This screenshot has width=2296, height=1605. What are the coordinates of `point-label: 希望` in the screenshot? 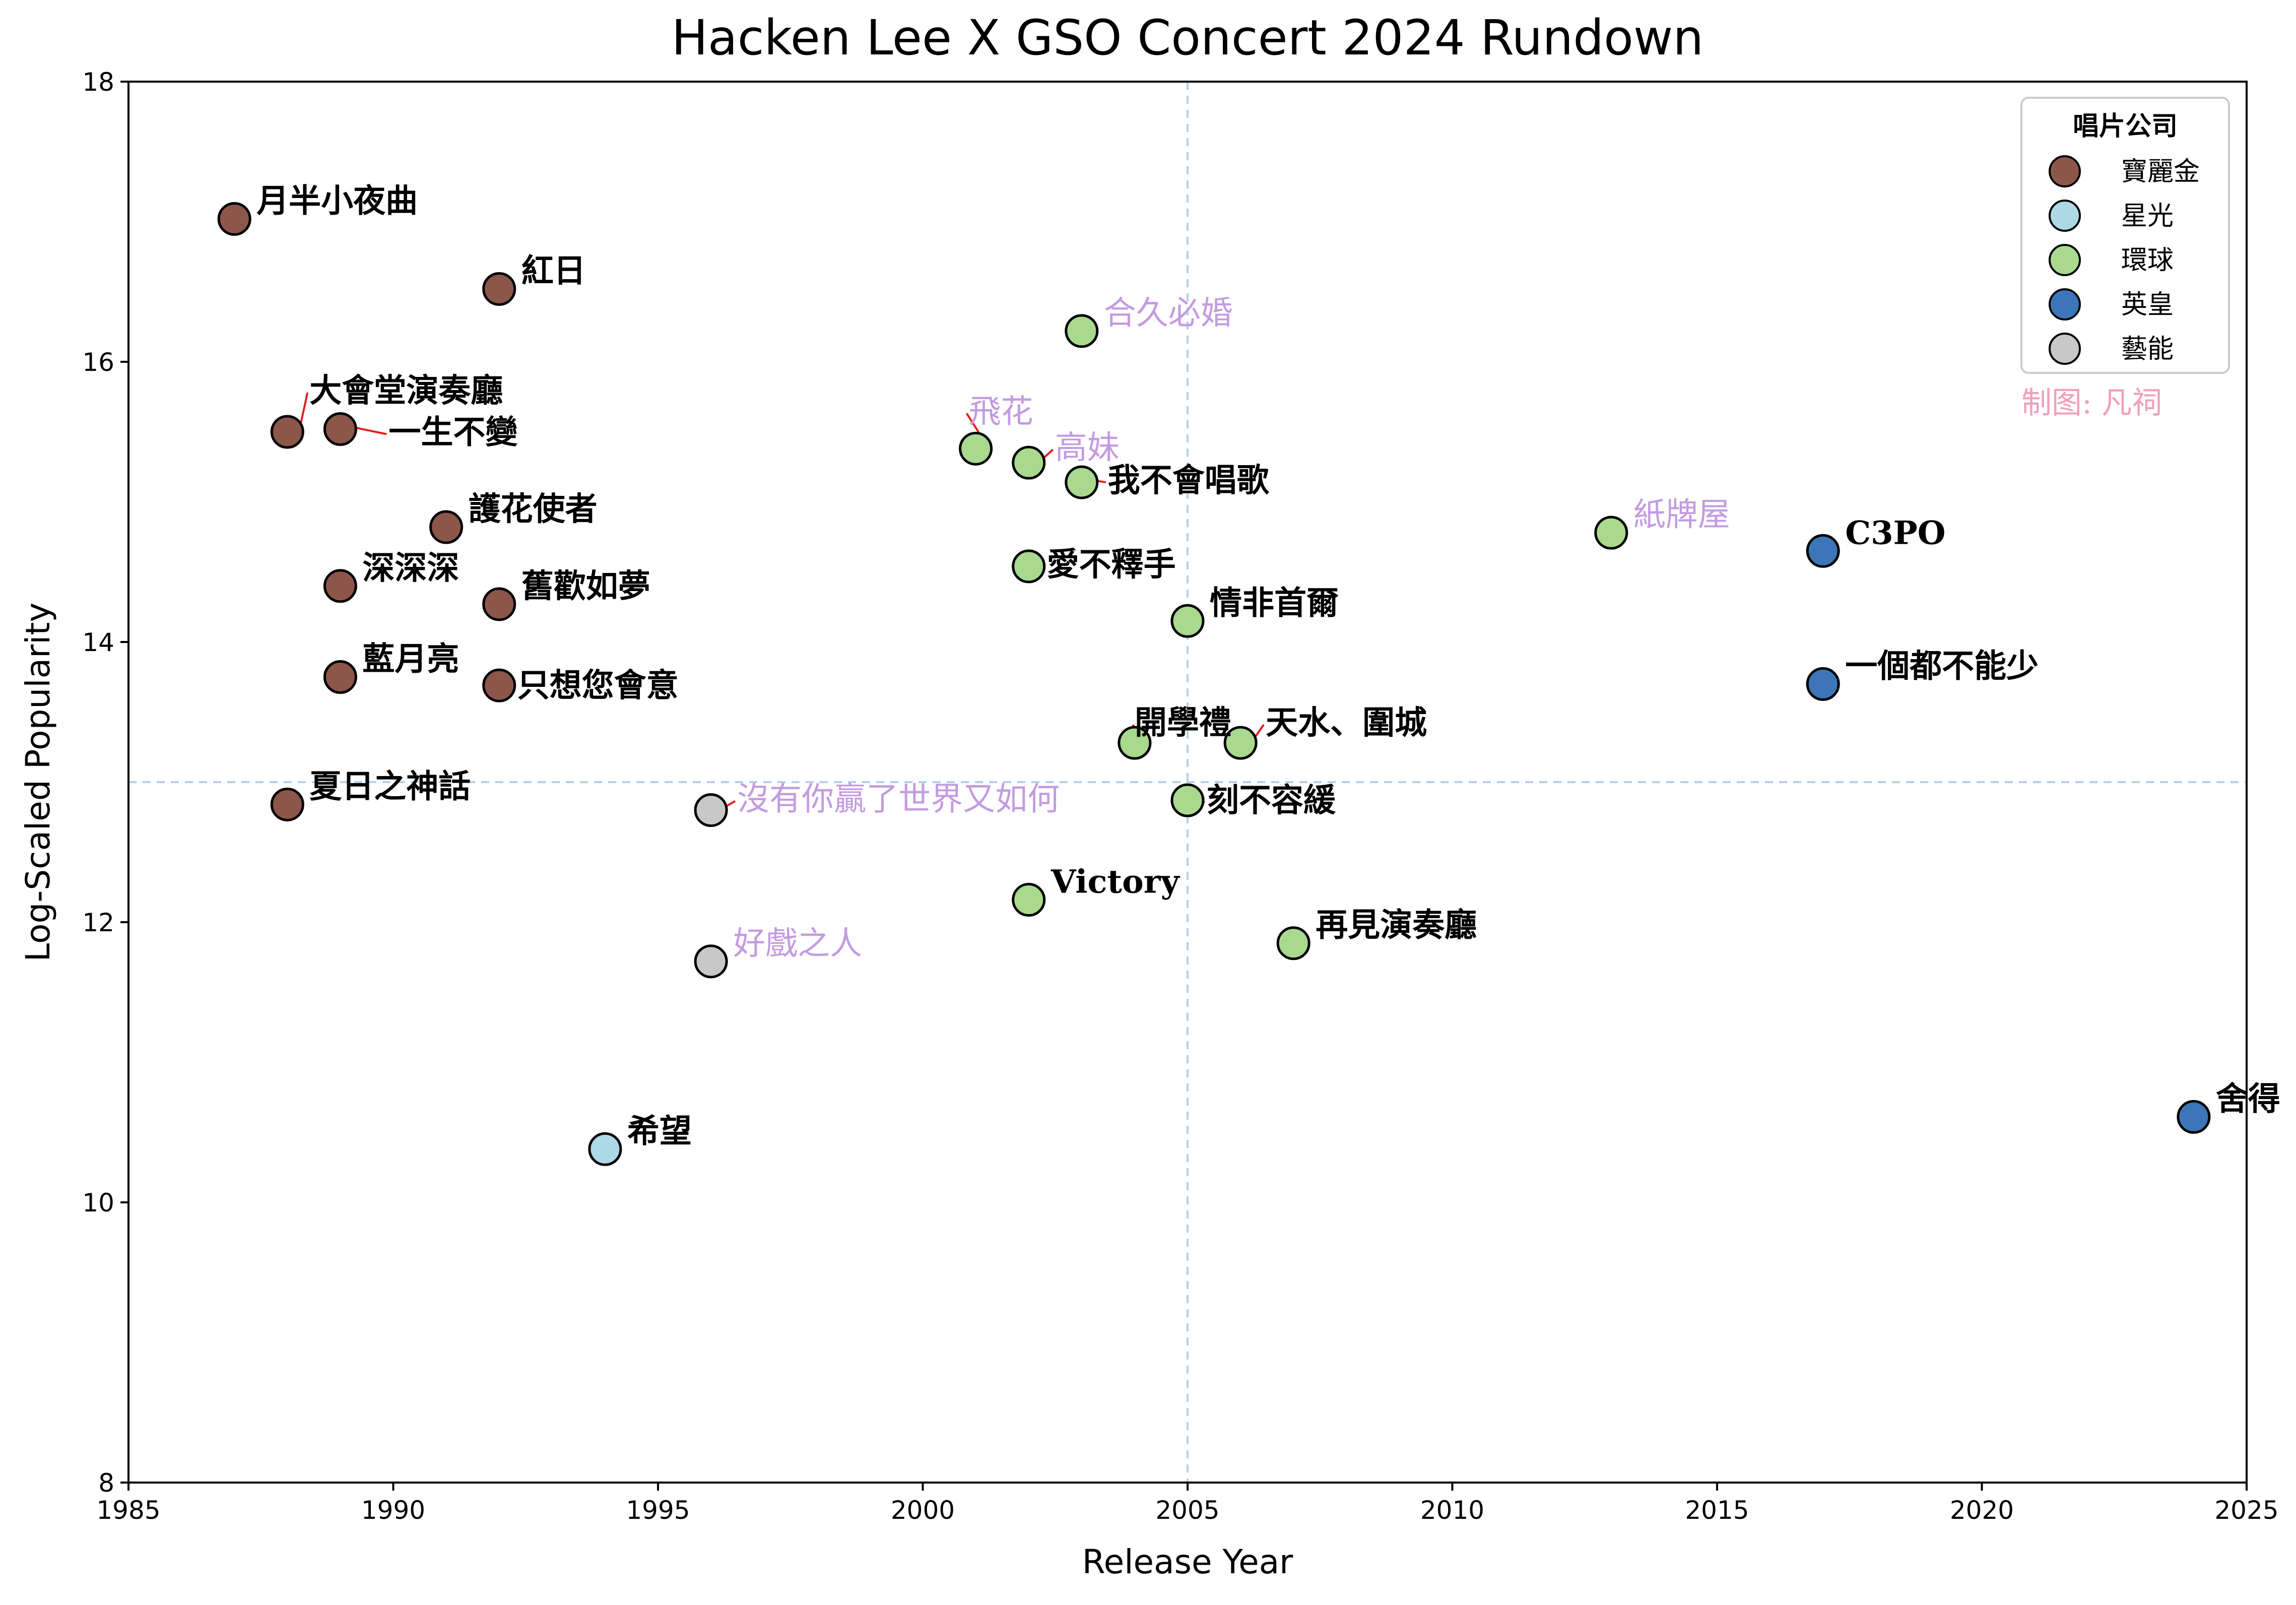 It's located at (659, 1131).